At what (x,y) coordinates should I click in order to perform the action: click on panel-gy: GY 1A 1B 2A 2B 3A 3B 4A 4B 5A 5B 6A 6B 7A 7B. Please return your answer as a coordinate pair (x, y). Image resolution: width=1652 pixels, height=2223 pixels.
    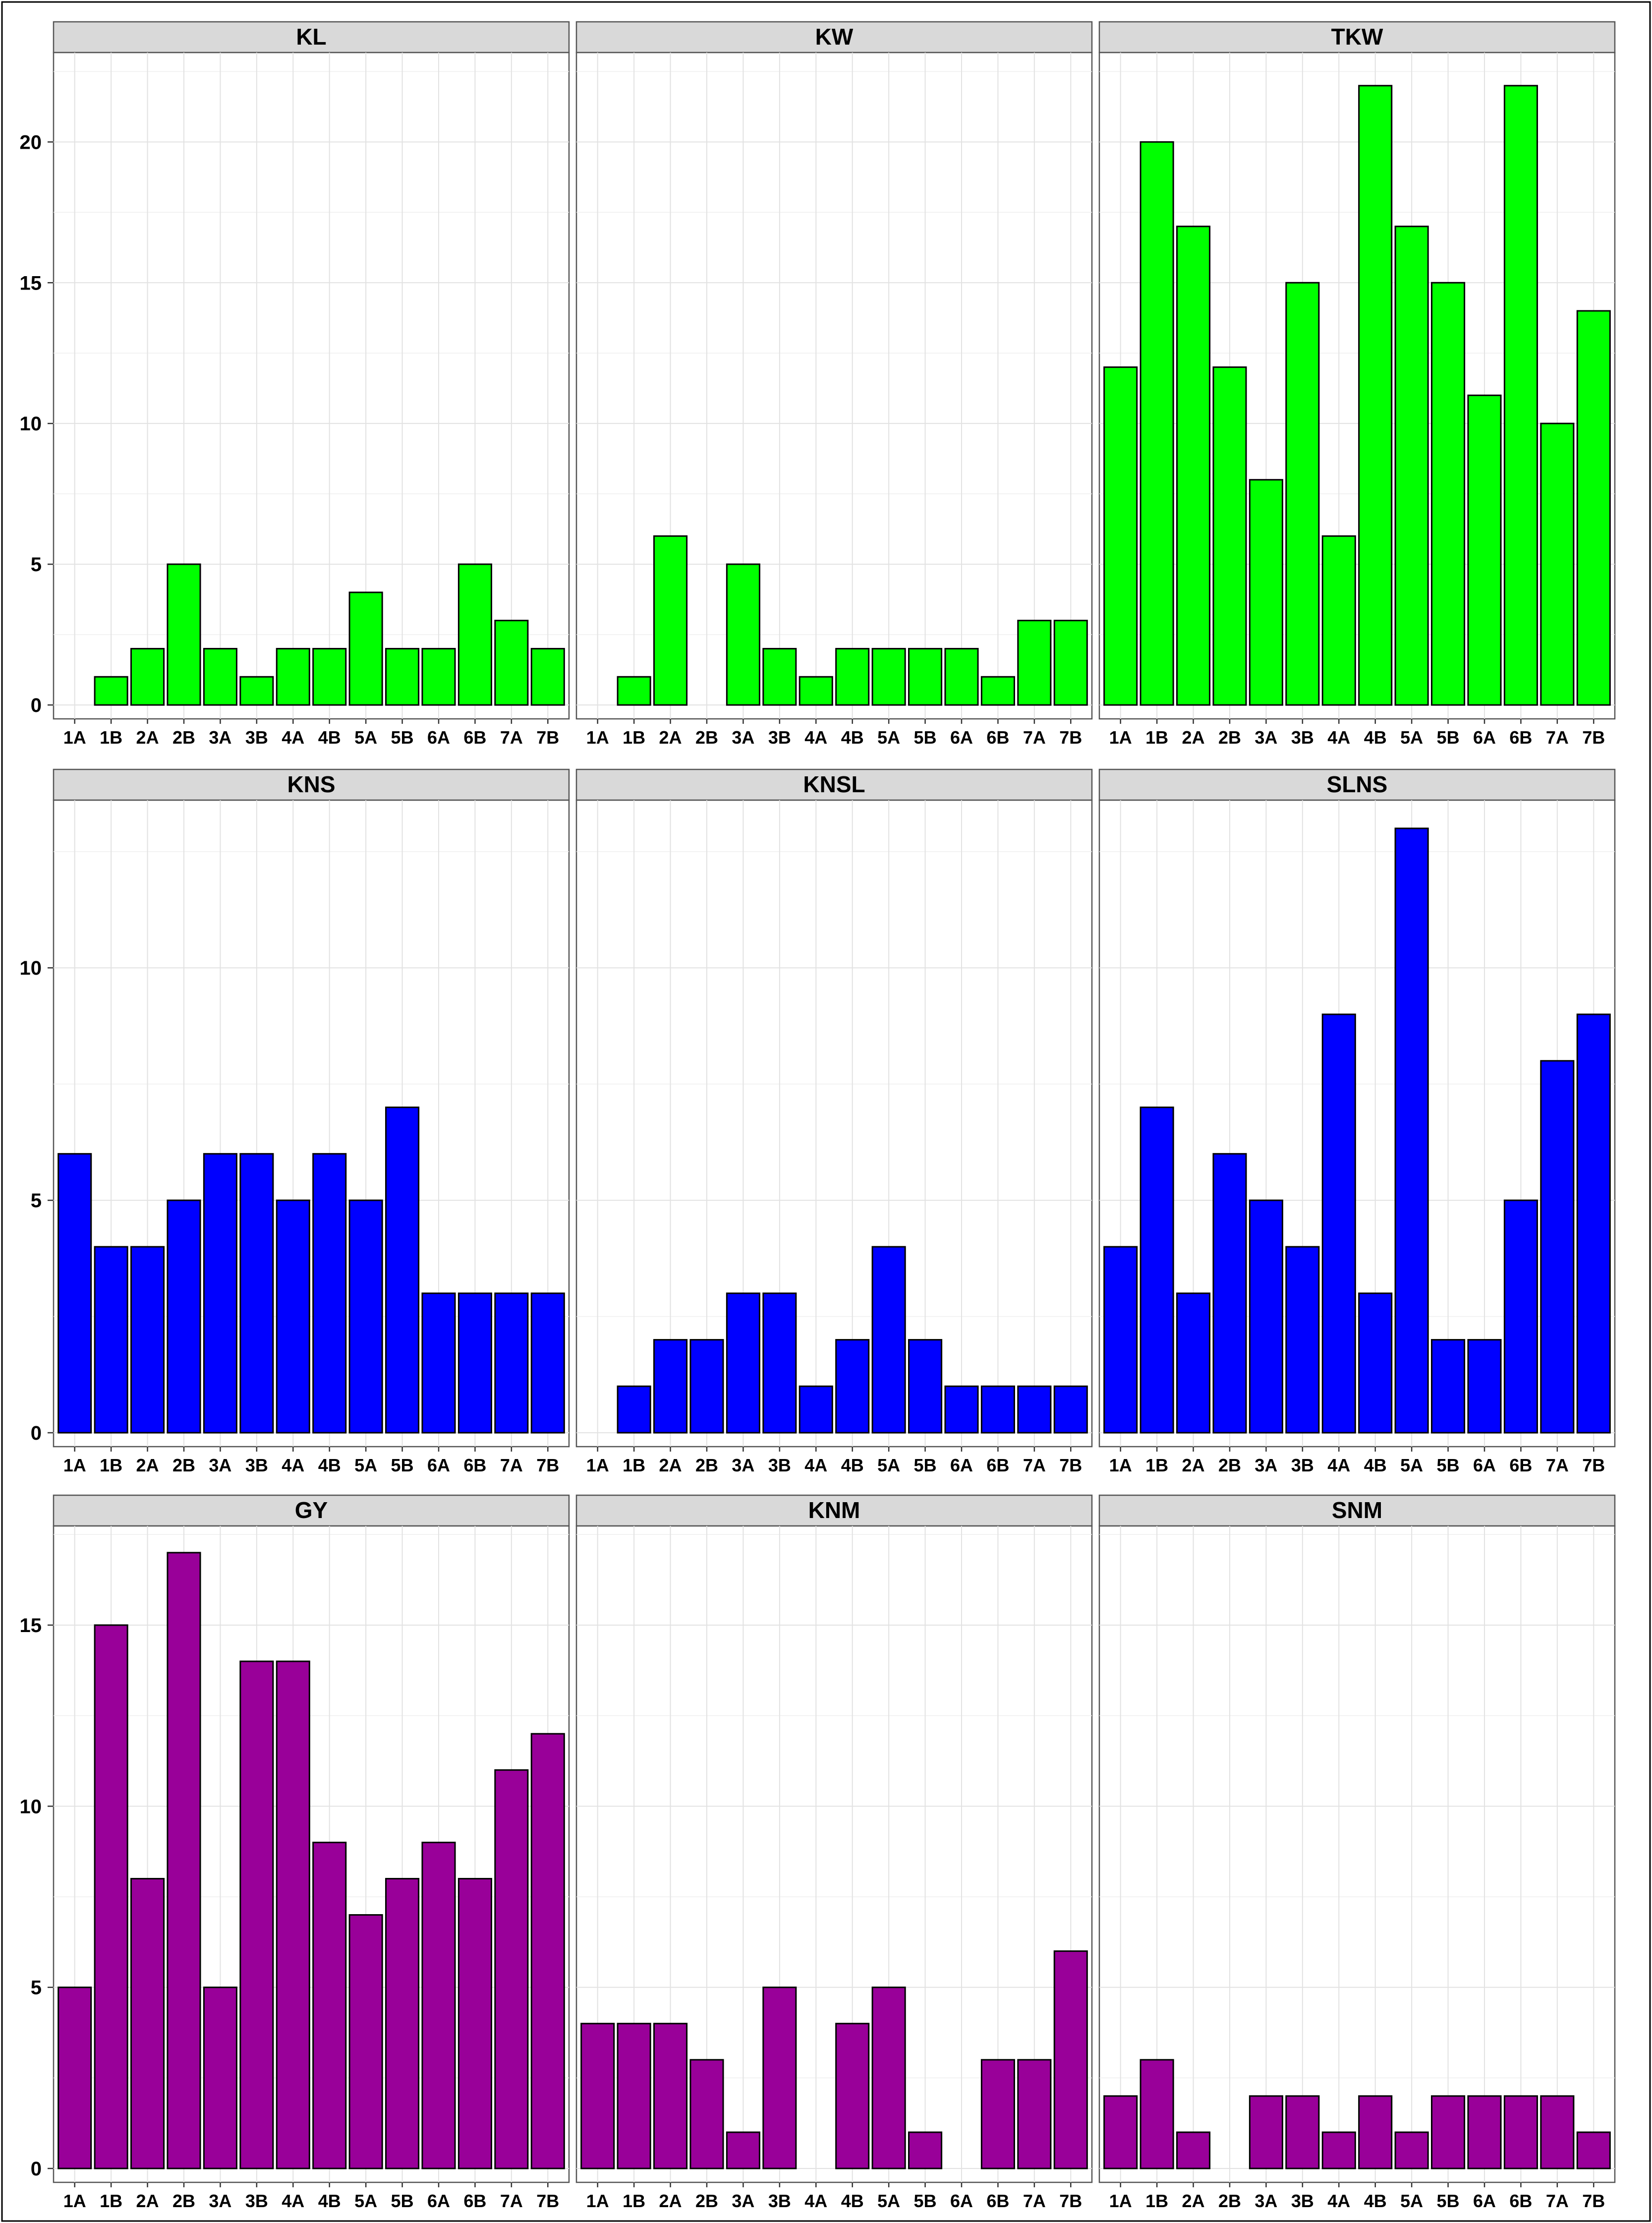
    Looking at the image, I should click on (311, 1852).